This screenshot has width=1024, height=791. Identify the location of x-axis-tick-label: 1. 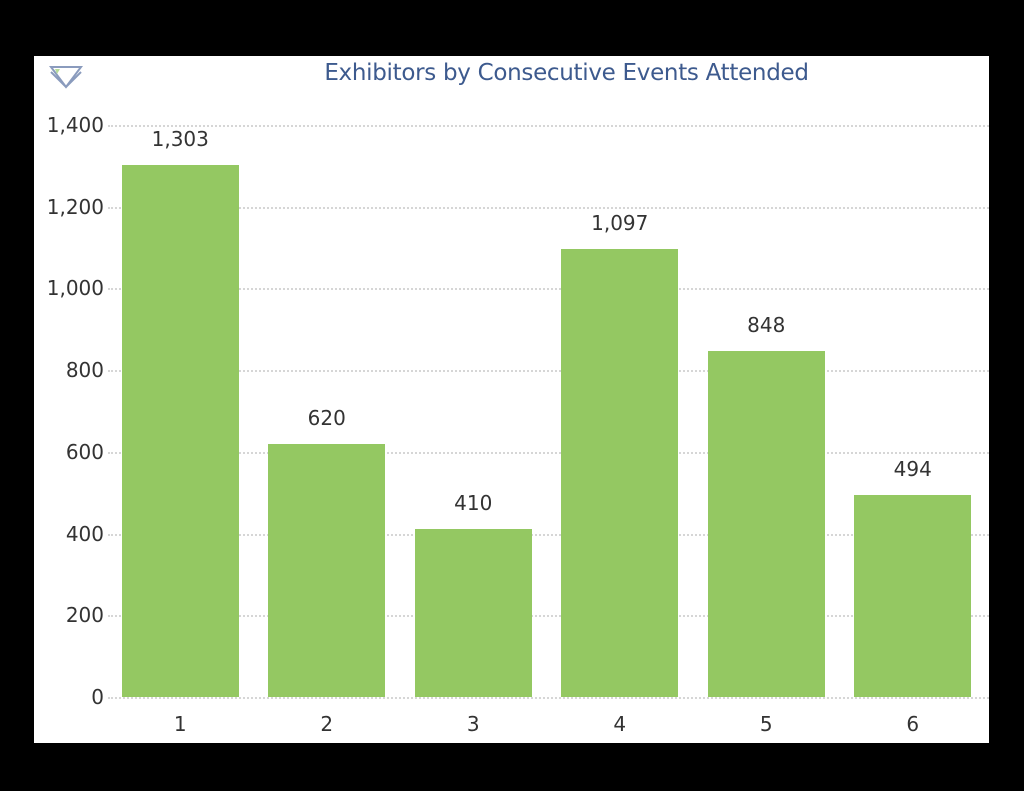
(180, 724).